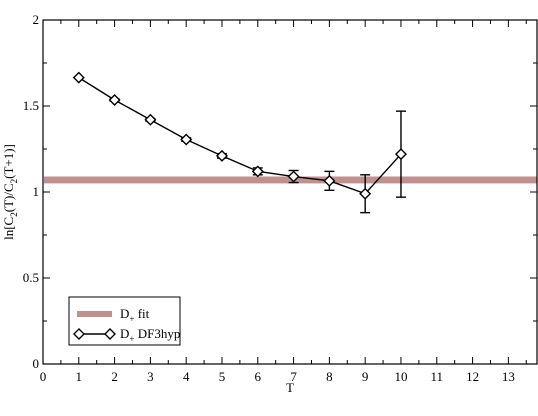 The height and width of the screenshot is (416, 538). I want to click on y-tick-label: 1, so click(36, 191).